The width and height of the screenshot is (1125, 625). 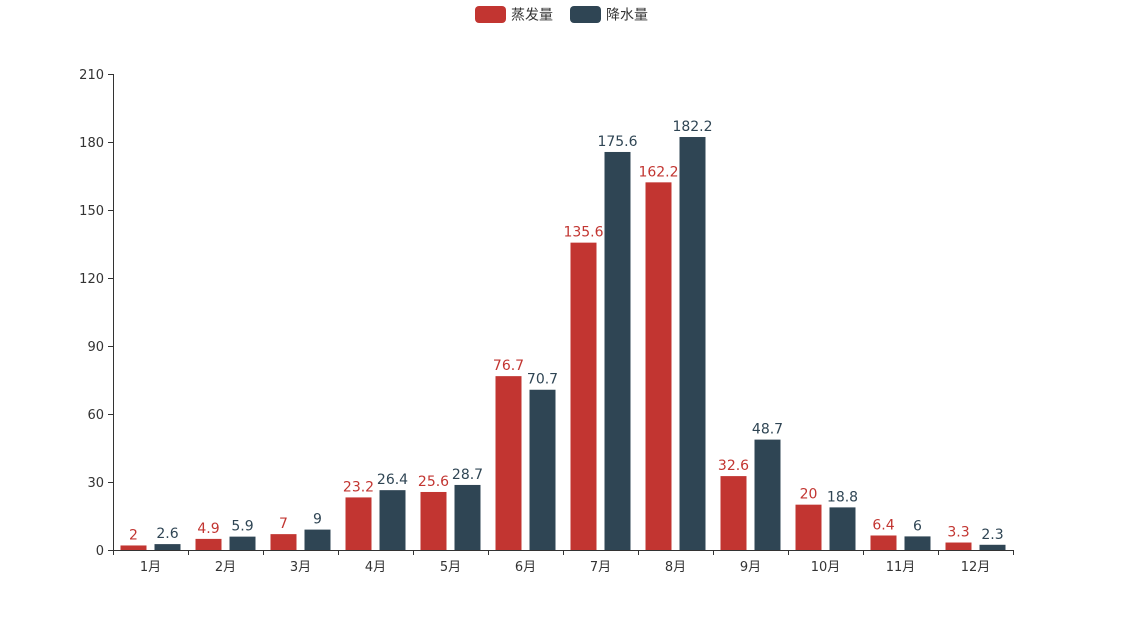 I want to click on data-label-series-1: 76.7, so click(x=508, y=366).